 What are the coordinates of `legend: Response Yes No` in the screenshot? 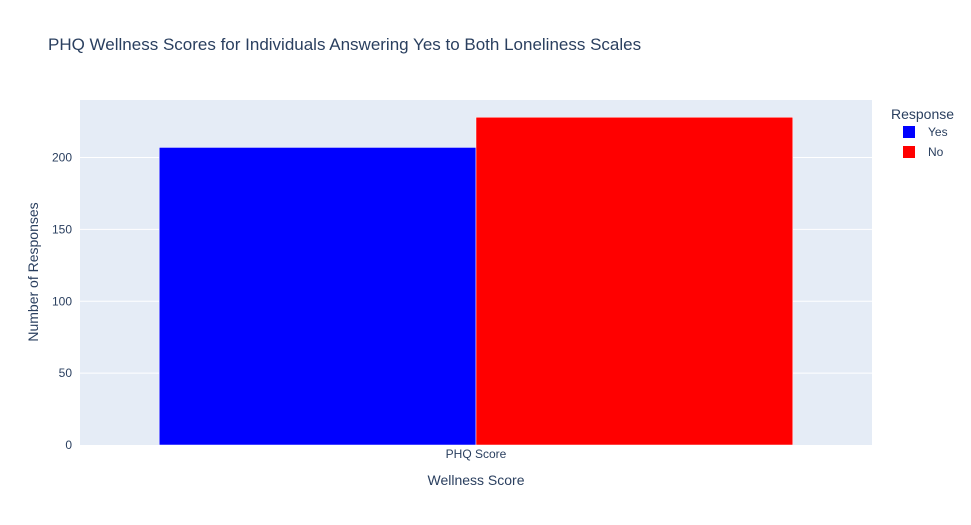 It's located at (922, 132).